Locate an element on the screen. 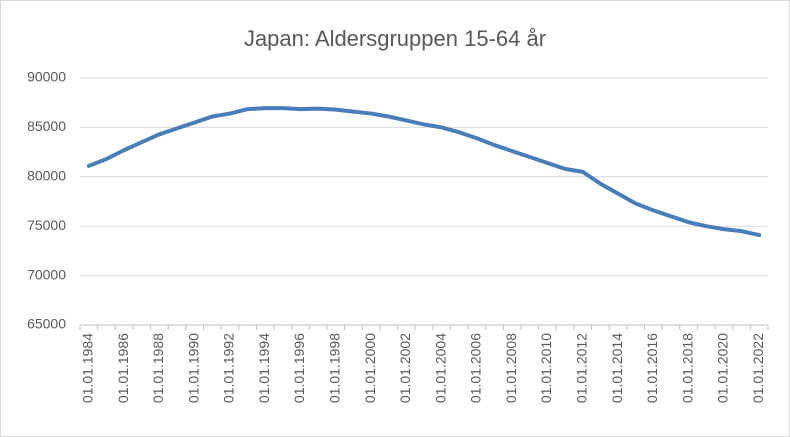 This screenshot has width=790, height=437. x-tick-label: 01.01.1988 is located at coordinates (158, 368).